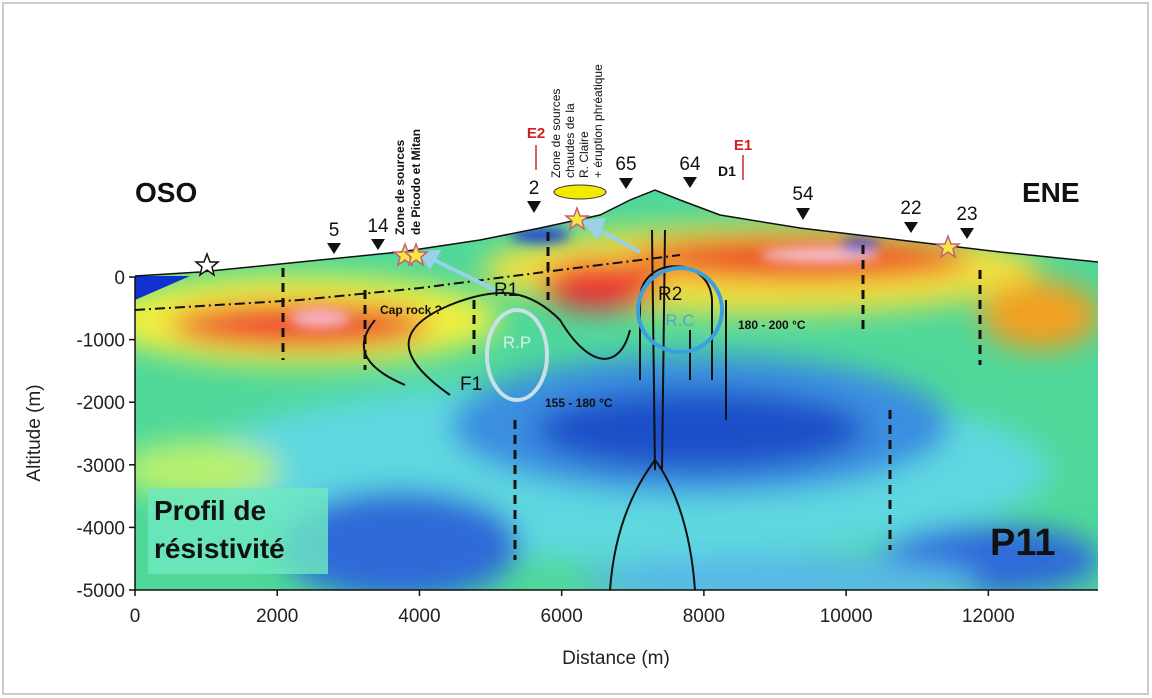 The image size is (1152, 698). I want to click on e2-label: E2, so click(536, 133).